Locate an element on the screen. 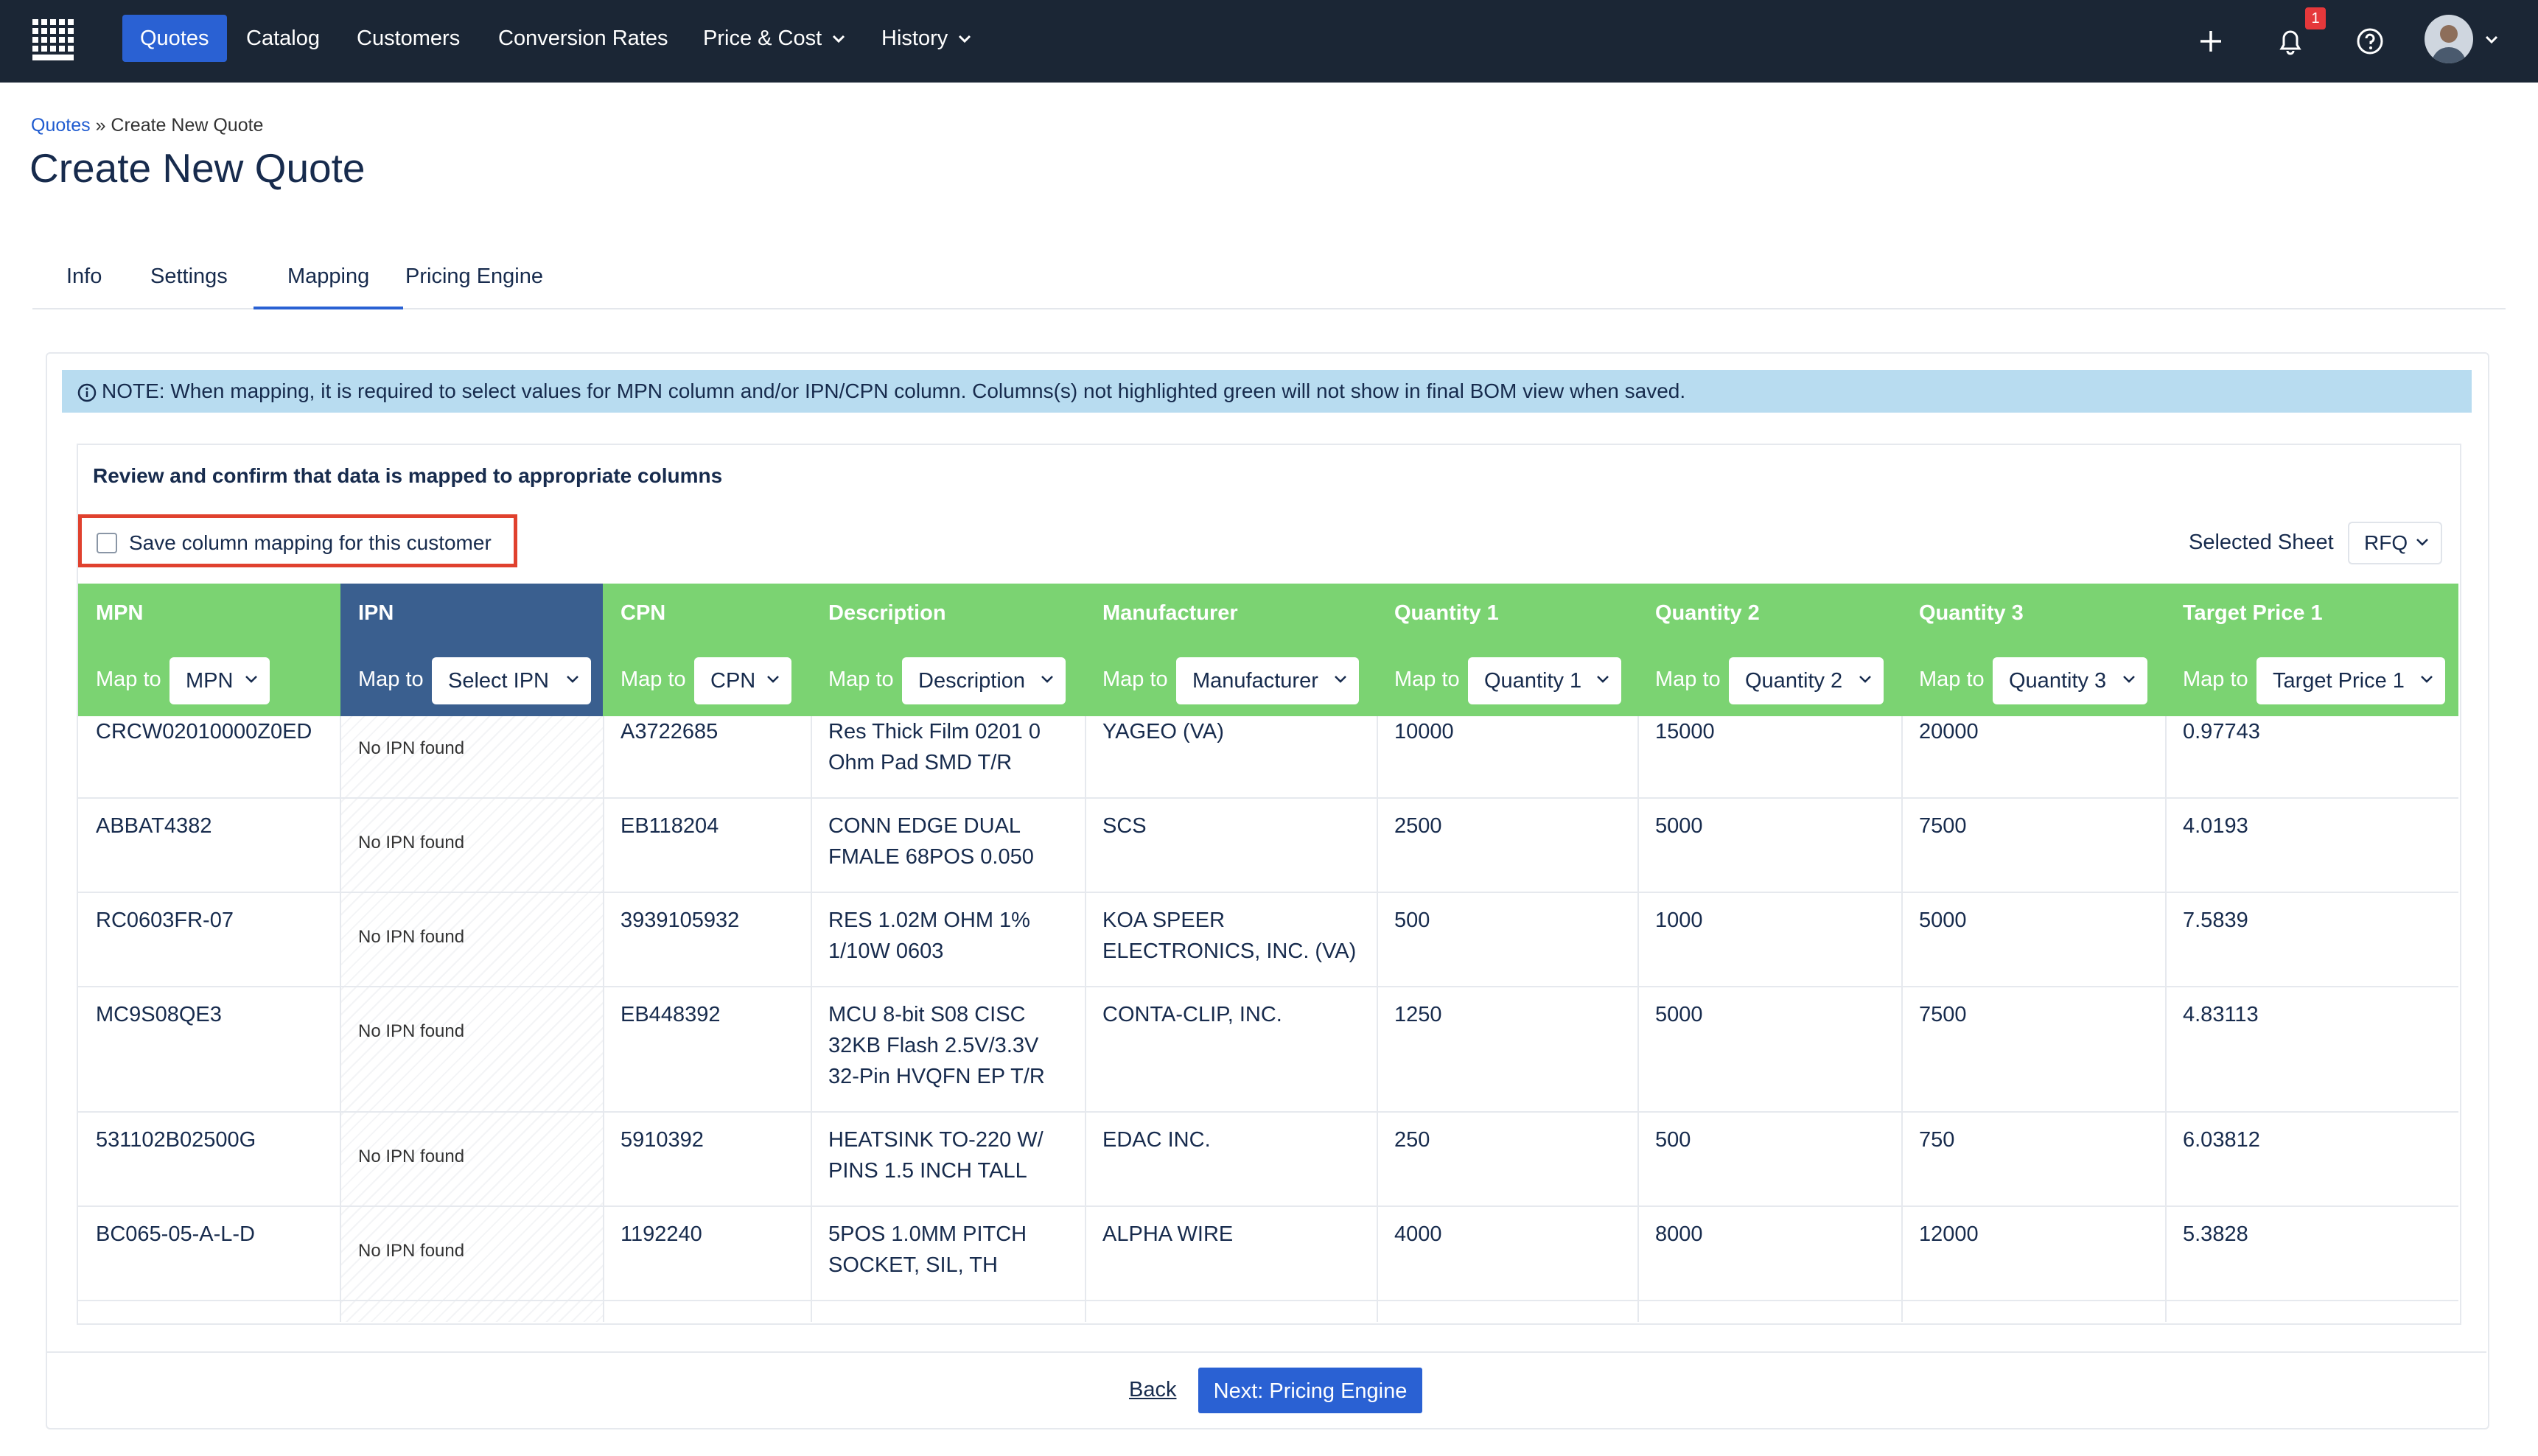  map-select-description: Description is located at coordinates (984, 680).